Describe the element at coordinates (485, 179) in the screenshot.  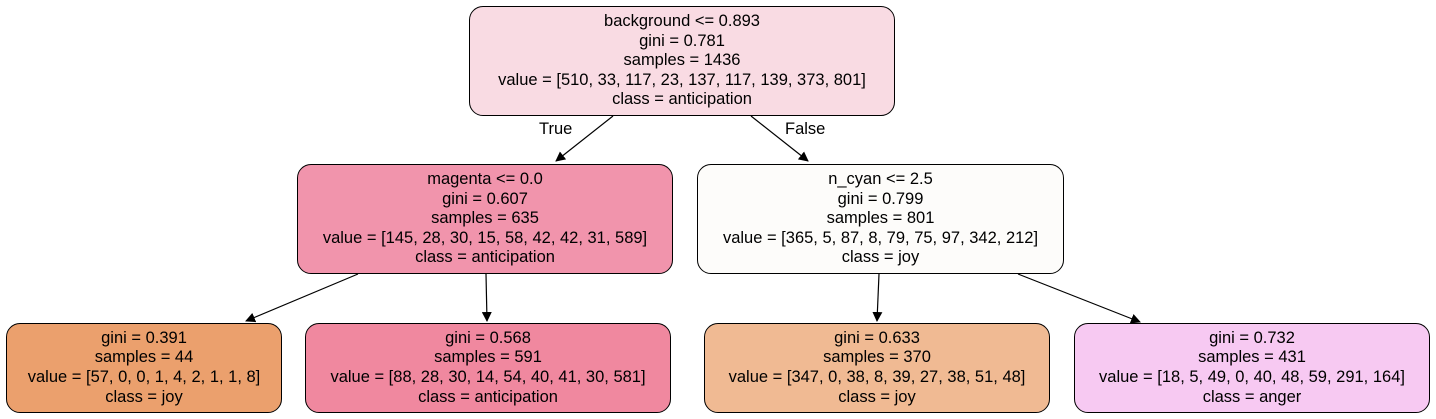
I see `node-line: magenta <= 0.0` at that location.